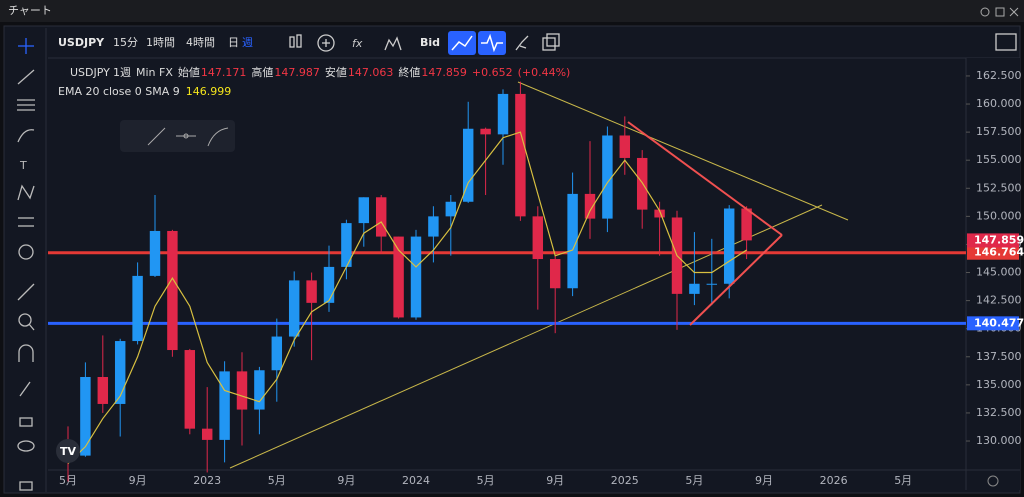 The image size is (1024, 497). Describe the element at coordinates (999, 159) in the screenshot. I see `y-tick-label: 155.000` at that location.